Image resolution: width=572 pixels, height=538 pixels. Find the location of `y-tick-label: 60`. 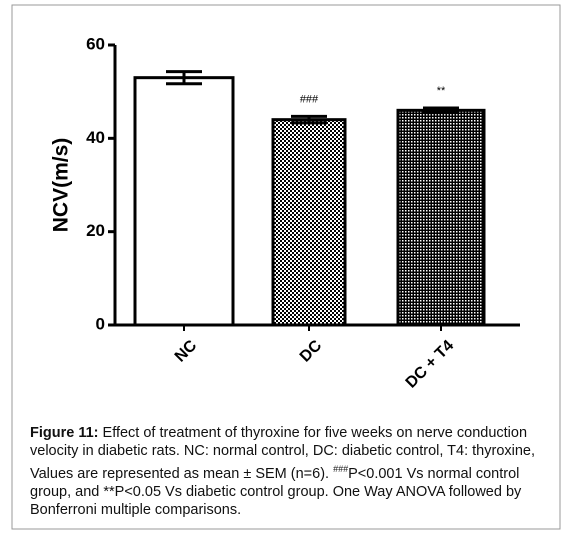

y-tick-label: 60 is located at coordinates (95, 43).